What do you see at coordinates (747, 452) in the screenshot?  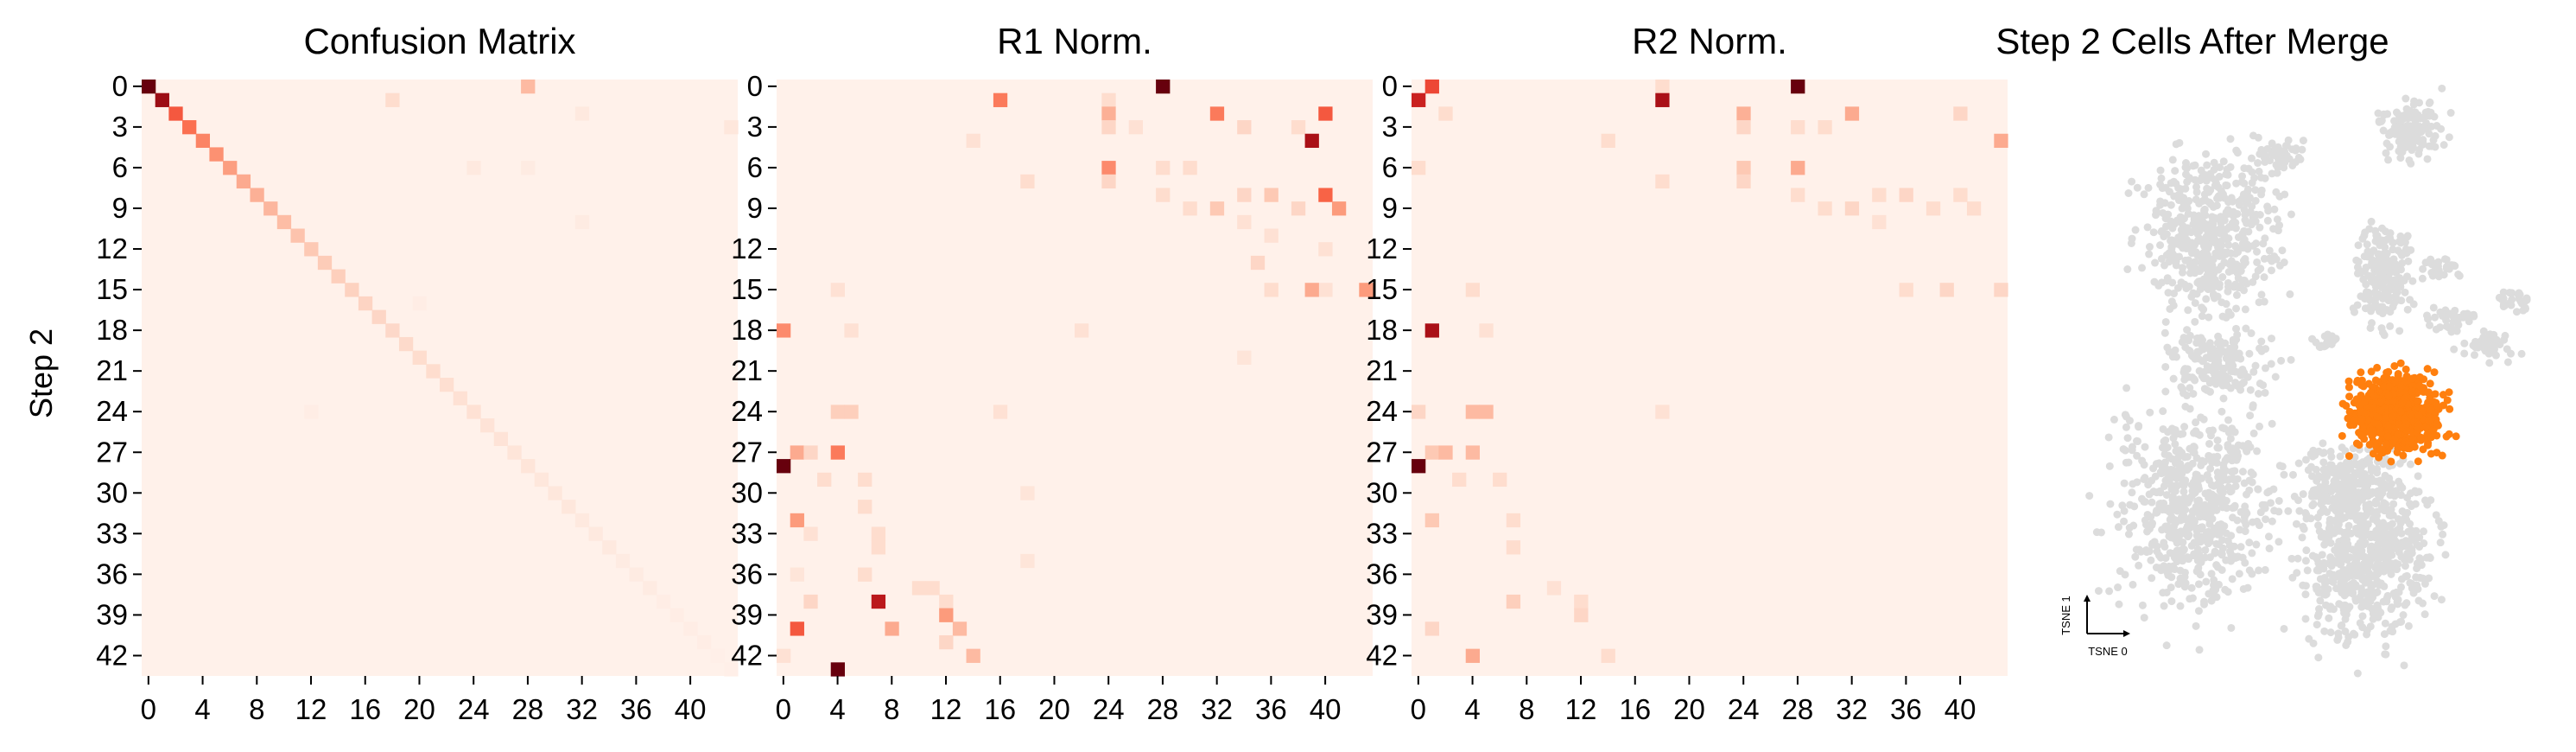 I see `y-tick-label: 27` at bounding box center [747, 452].